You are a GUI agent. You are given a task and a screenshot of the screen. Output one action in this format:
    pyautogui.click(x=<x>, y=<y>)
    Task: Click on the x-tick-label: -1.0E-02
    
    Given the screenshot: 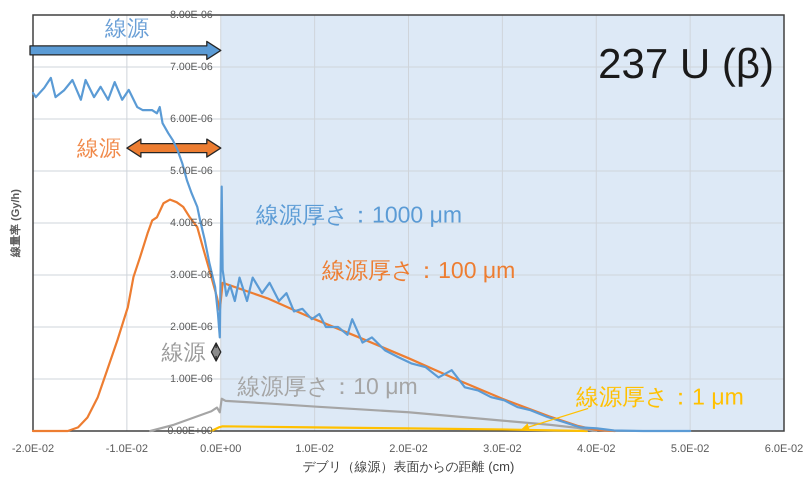 What is the action you would take?
    pyautogui.click(x=127, y=449)
    